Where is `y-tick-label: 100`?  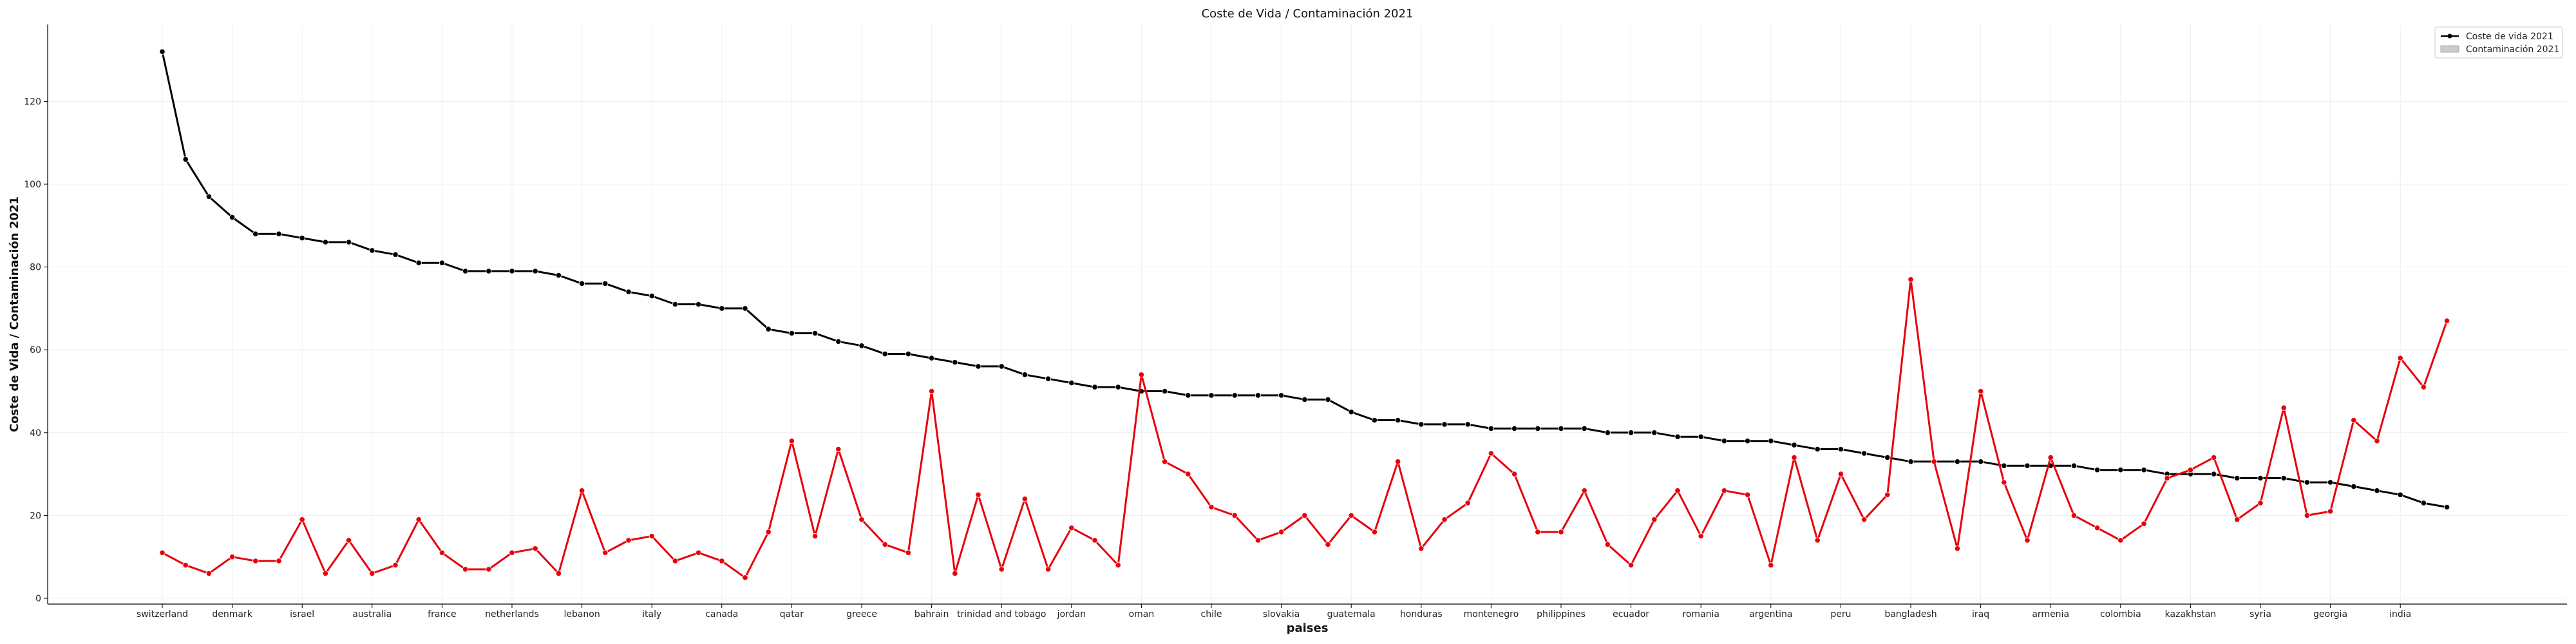
y-tick-label: 100 is located at coordinates (32, 185).